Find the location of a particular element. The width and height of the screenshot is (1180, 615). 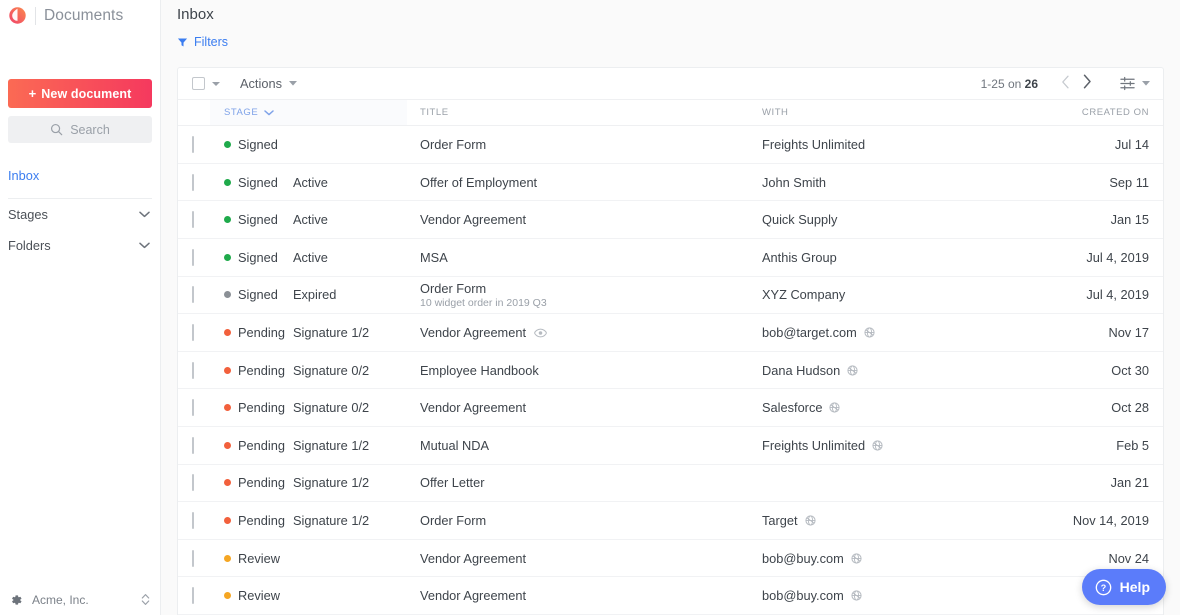

with-label: Anthis Group is located at coordinates (799, 257).